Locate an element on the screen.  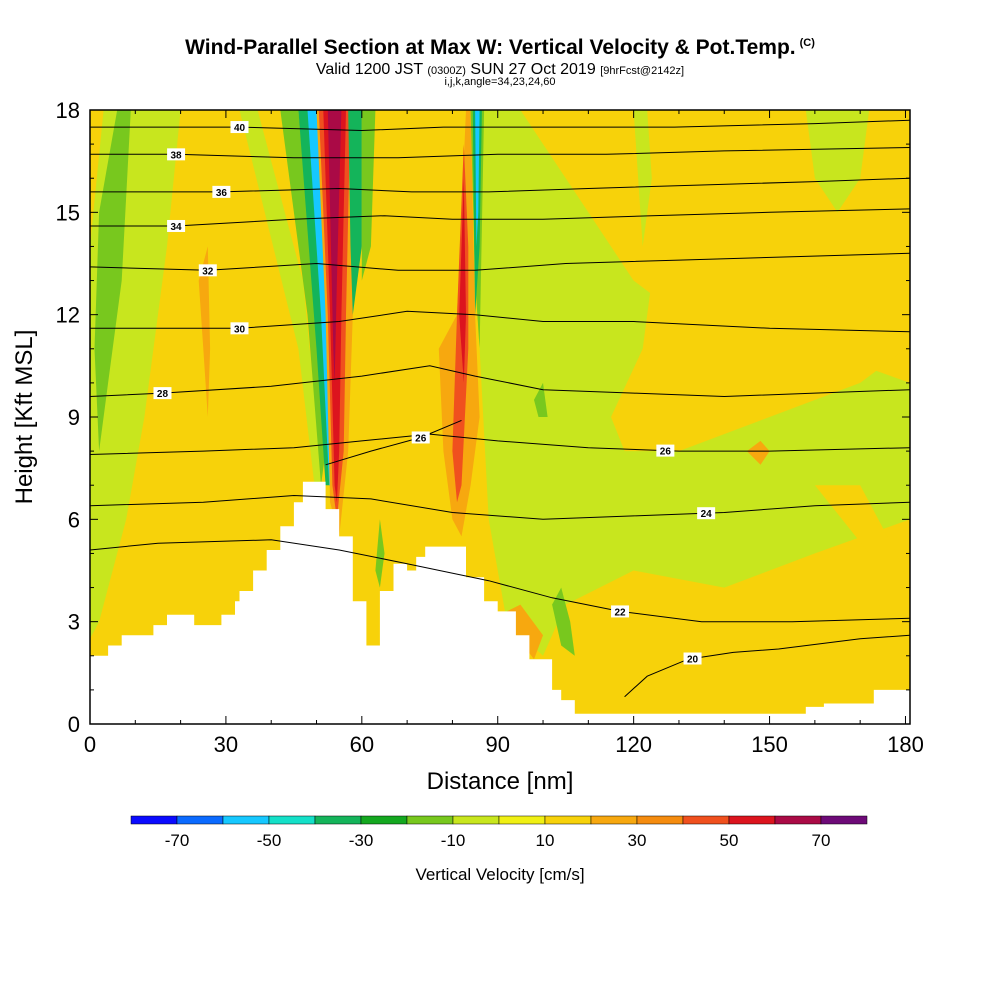
theta-label-28: 28 is located at coordinates (163, 394).